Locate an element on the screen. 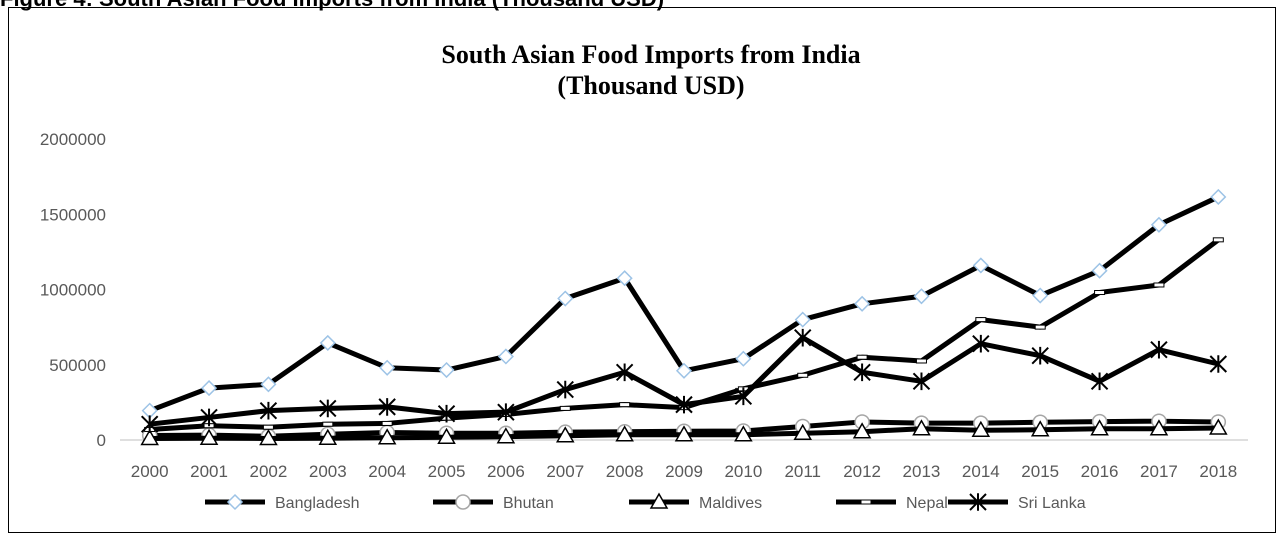  y-axis: 0 500000 1000000 1500000 2000000 is located at coordinates (73, 290).